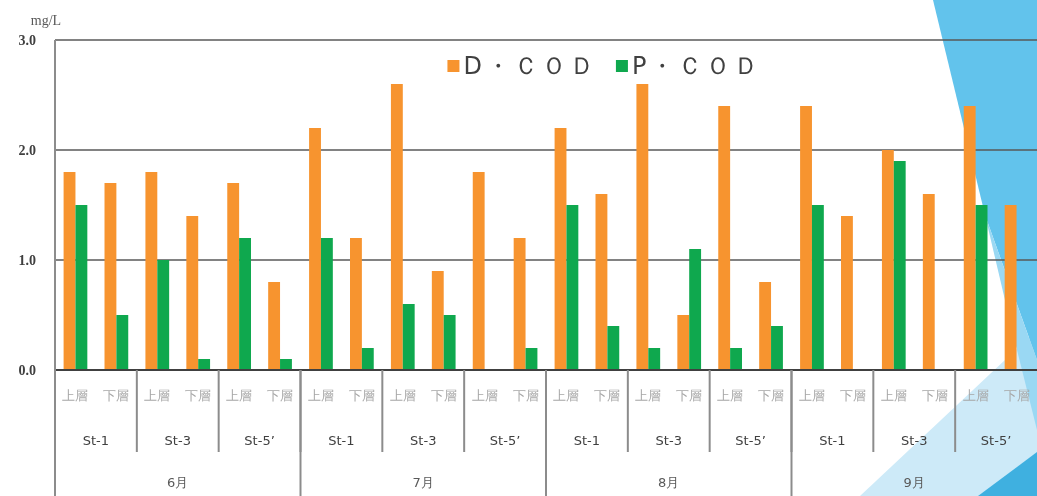  I want to click on legend-label: D・ＣＯＤ, so click(530, 66).